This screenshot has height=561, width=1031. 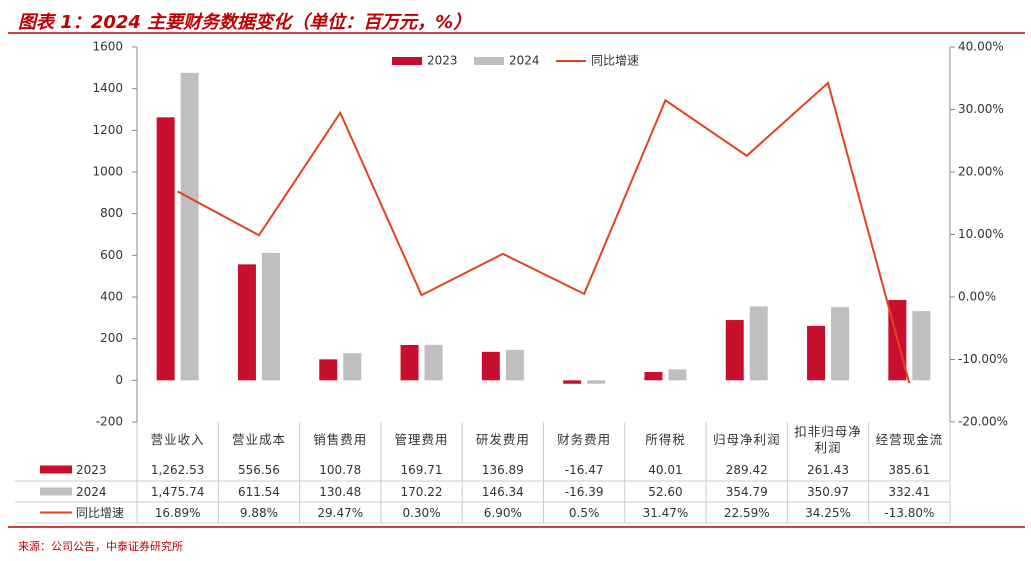 I want to click on category-label: 所得税, so click(x=665, y=439).